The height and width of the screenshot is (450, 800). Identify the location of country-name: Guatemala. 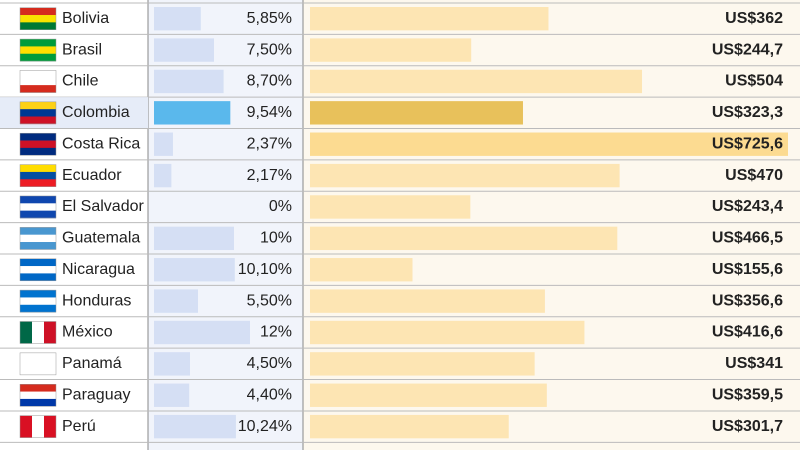
(101, 238).